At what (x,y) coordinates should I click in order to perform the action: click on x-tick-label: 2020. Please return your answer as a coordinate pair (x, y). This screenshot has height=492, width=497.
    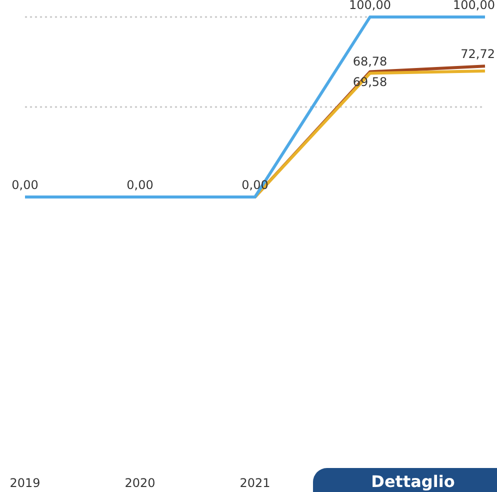
    Looking at the image, I should click on (140, 483).